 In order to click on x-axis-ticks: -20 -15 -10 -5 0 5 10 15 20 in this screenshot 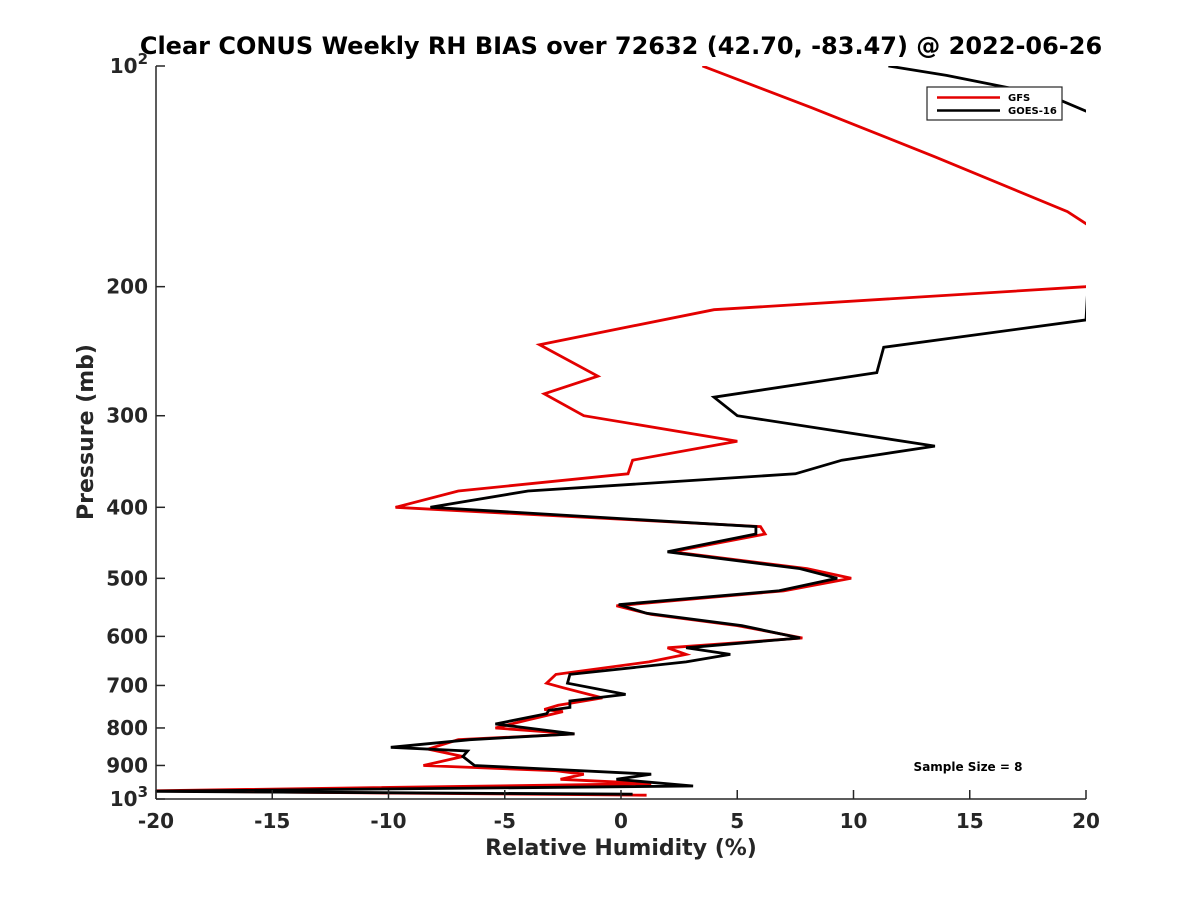, I will do `click(619, 811)`.